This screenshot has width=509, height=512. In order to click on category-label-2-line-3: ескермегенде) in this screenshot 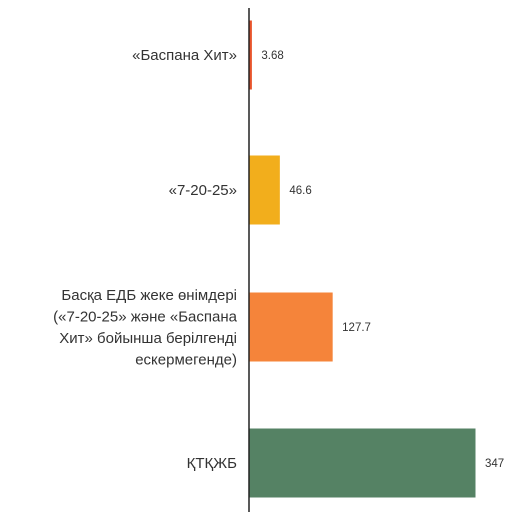, I will do `click(186, 359)`.